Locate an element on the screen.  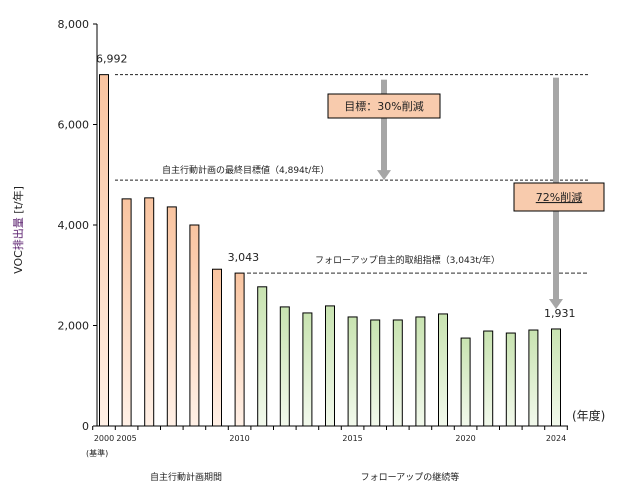
y-tick-label: 6,000 is located at coordinates (74, 125).